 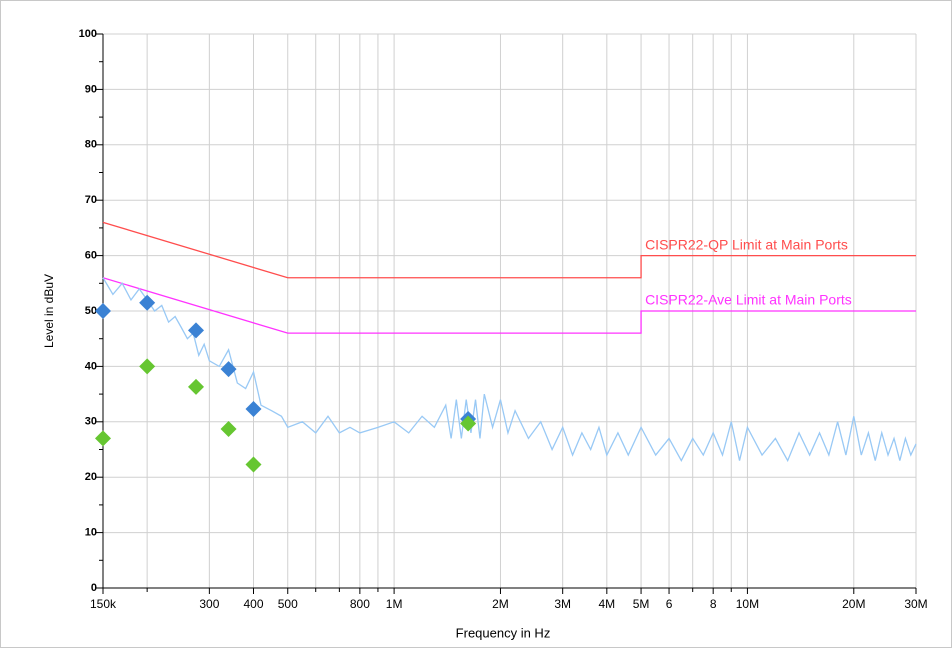 I want to click on x-tick-label: 3M, so click(x=562, y=604).